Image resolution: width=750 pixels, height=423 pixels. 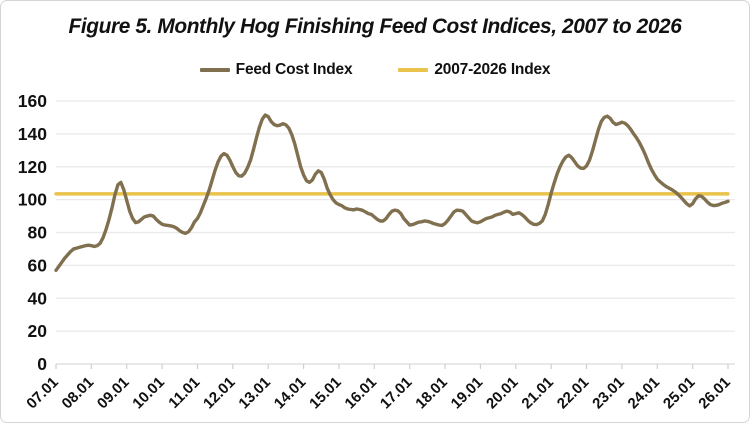 I want to click on y-tick-label: 80, so click(x=38, y=233).